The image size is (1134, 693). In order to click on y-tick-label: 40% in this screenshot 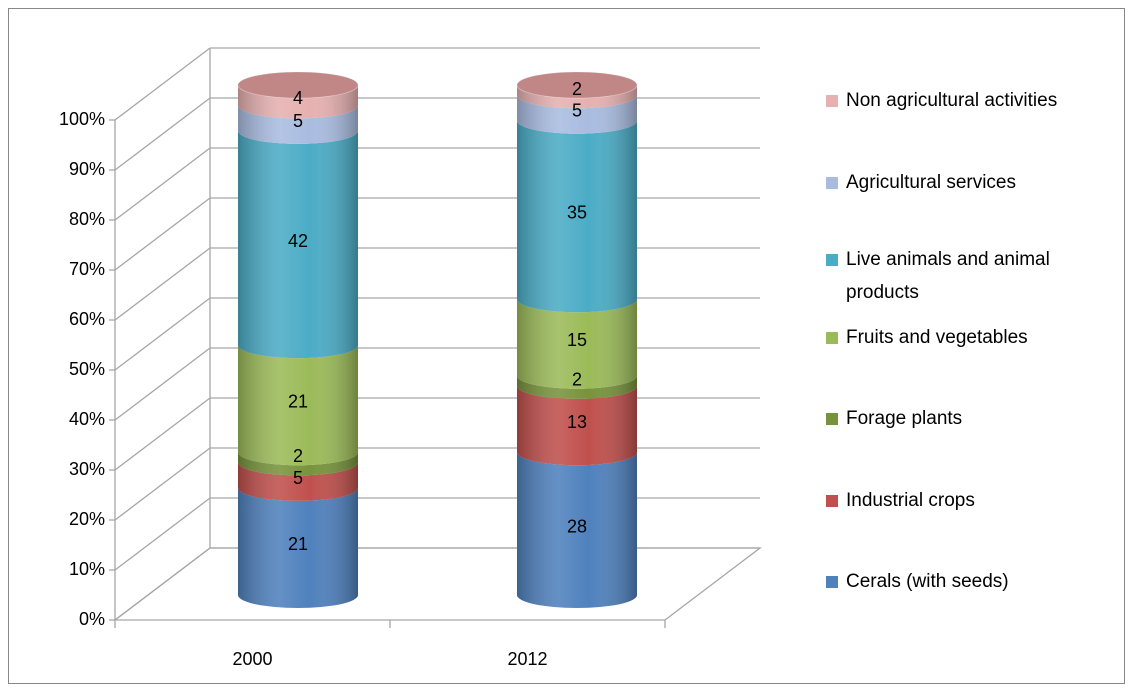, I will do `click(87, 419)`.